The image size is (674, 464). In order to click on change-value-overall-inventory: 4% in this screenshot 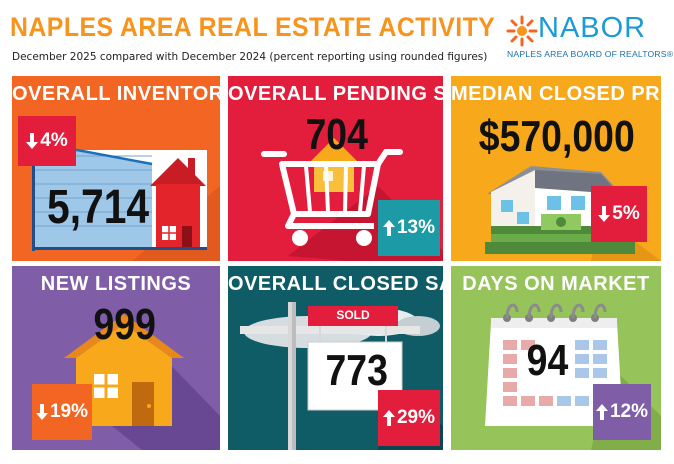, I will do `click(54, 140)`.